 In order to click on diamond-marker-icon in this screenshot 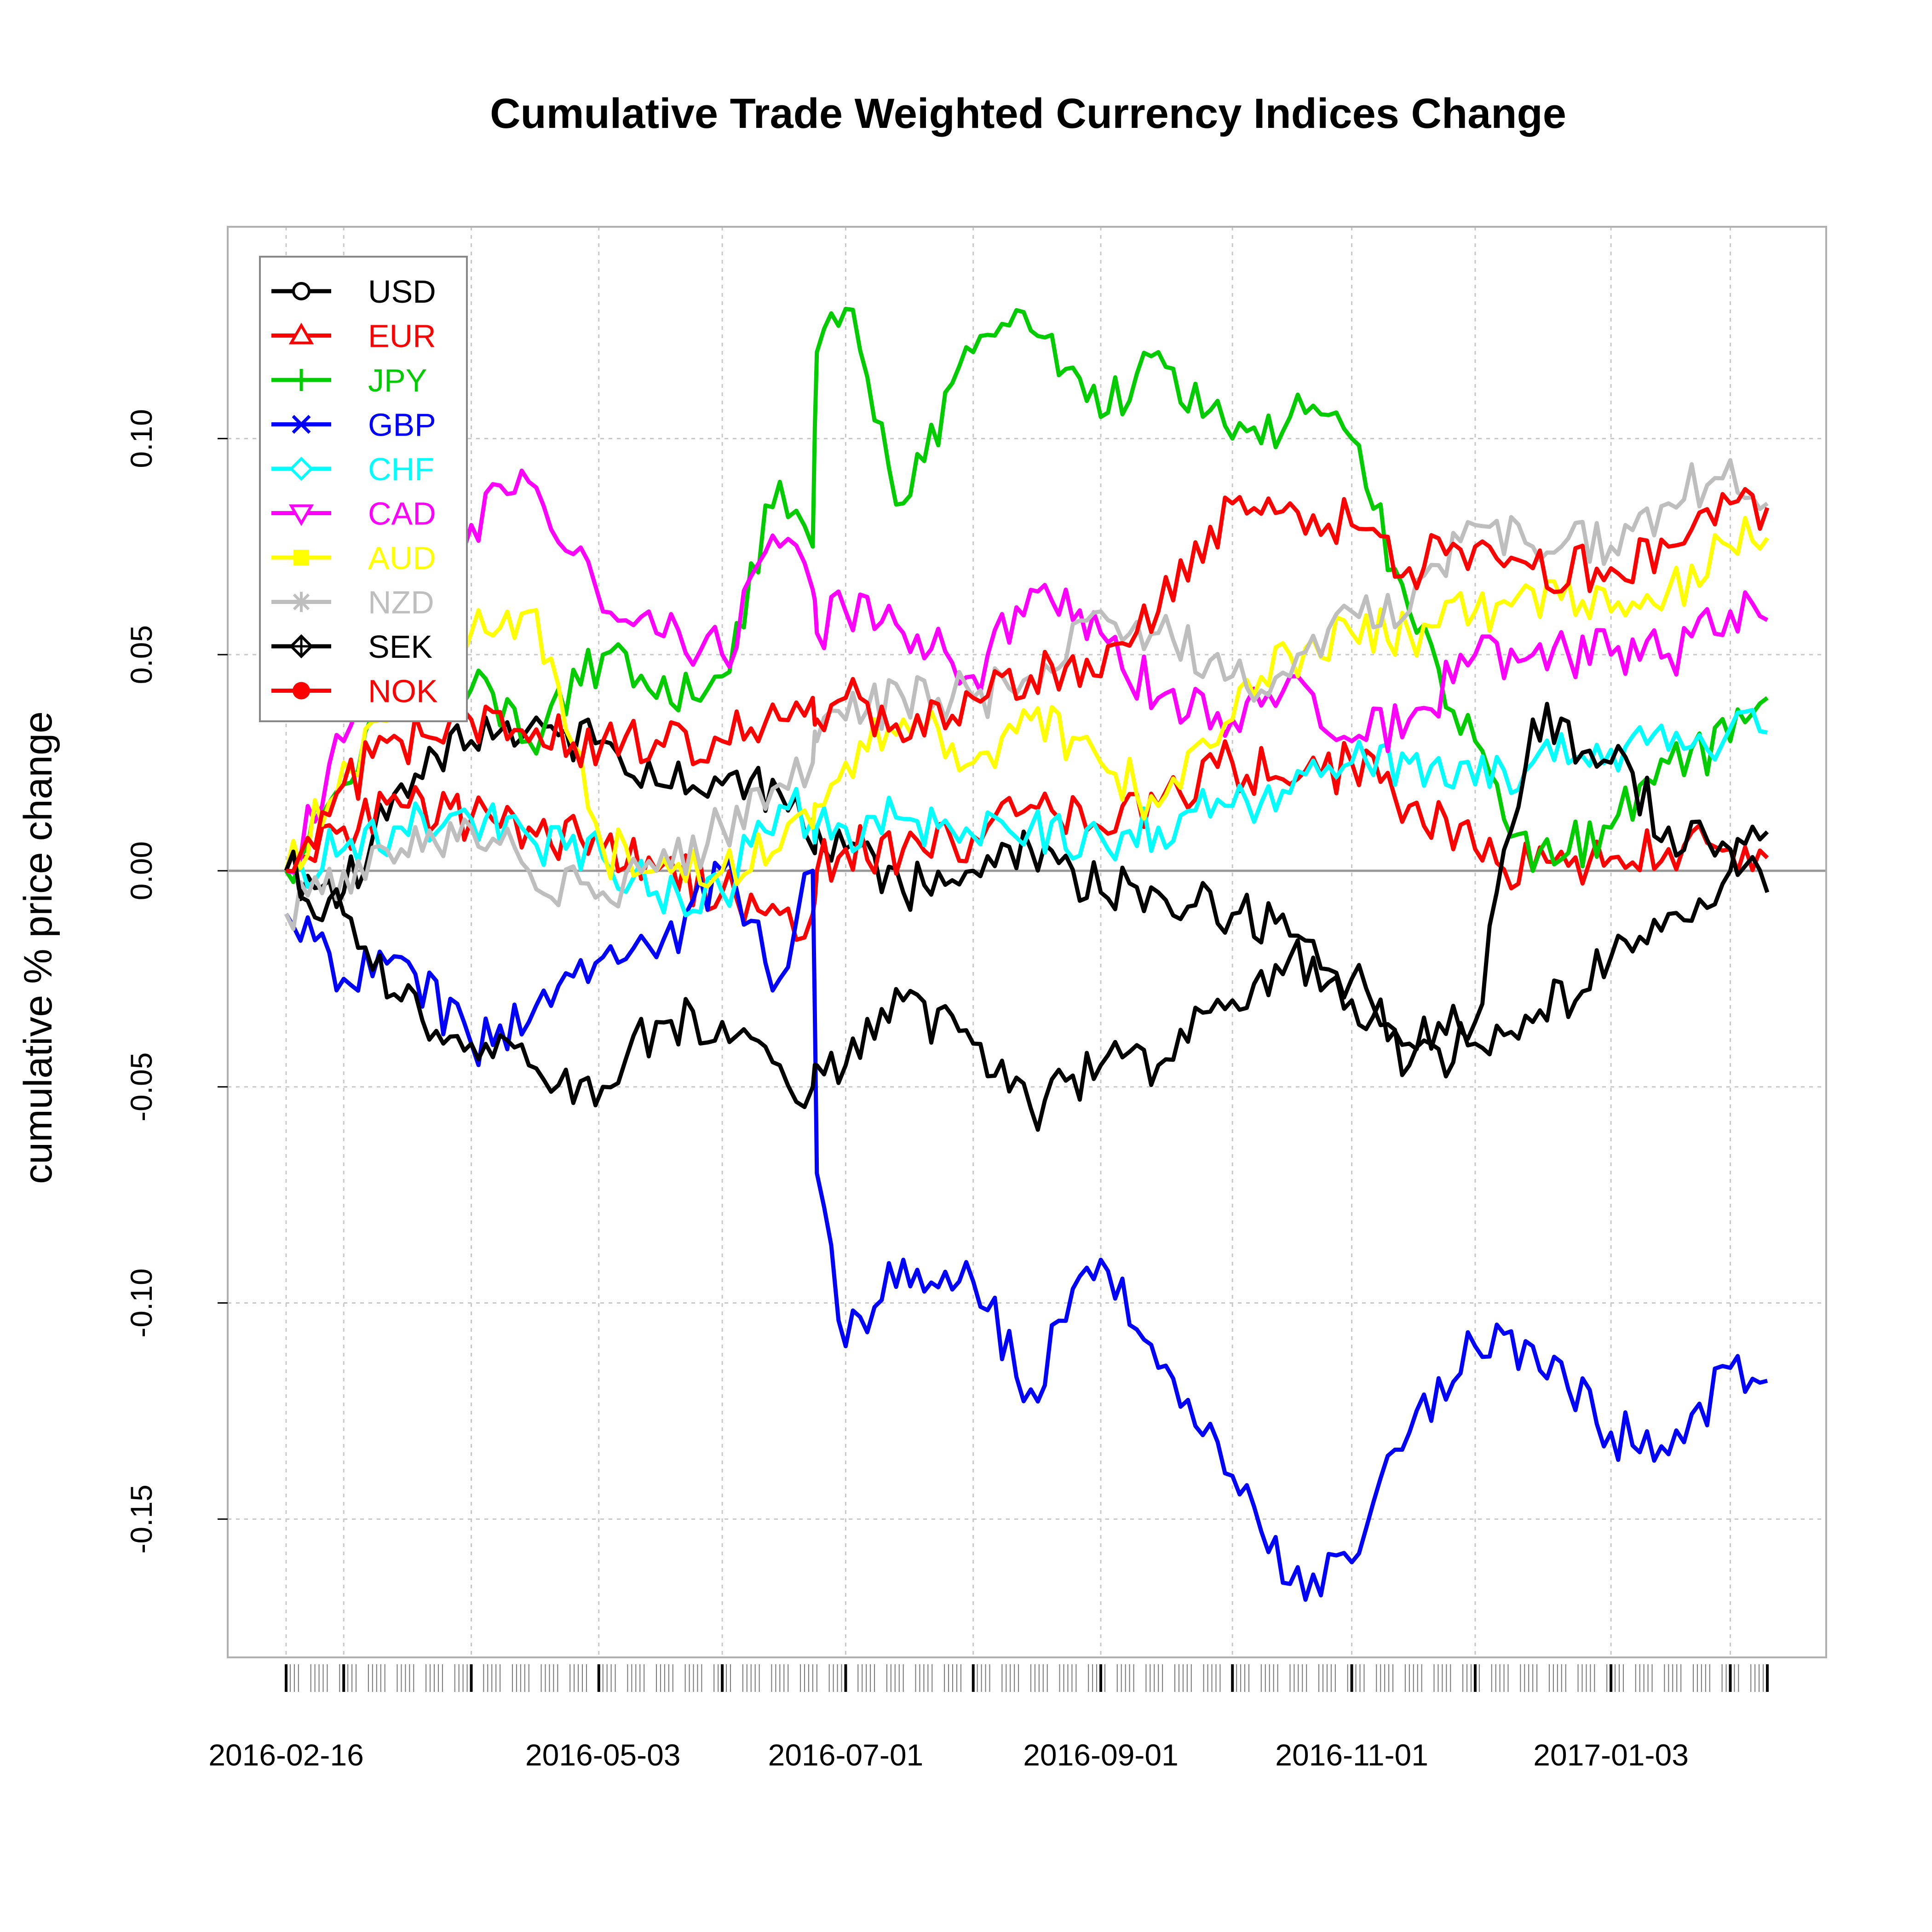, I will do `click(301, 468)`.